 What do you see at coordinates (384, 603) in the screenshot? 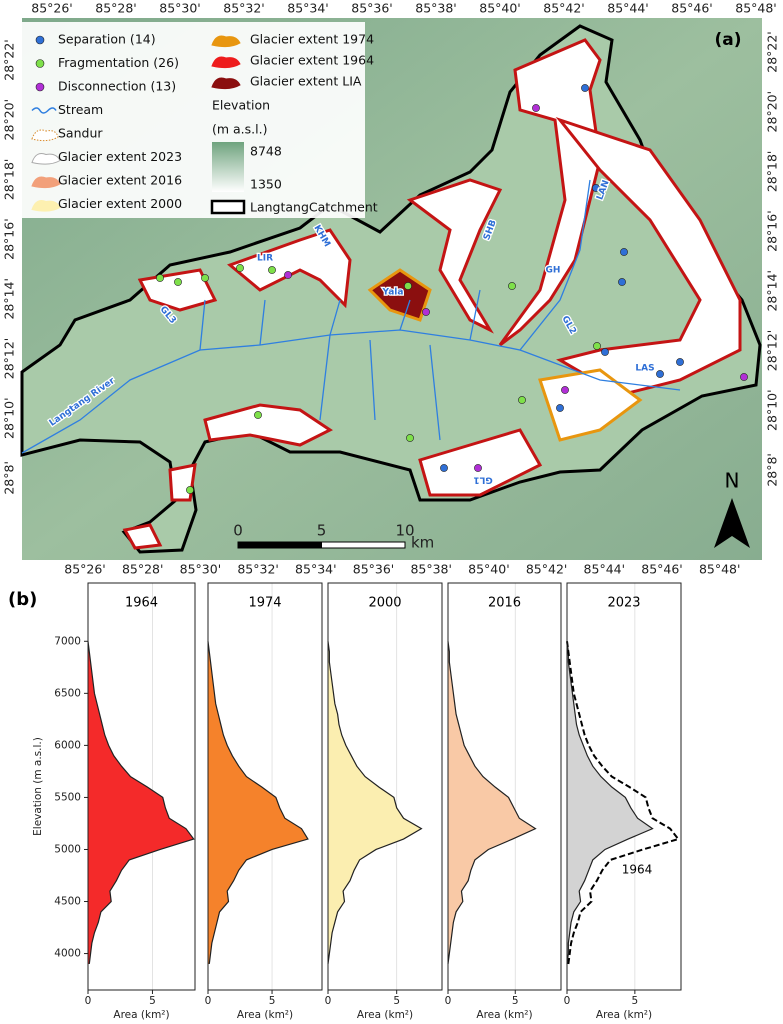
I see `chart-title: 2000` at bounding box center [384, 603].